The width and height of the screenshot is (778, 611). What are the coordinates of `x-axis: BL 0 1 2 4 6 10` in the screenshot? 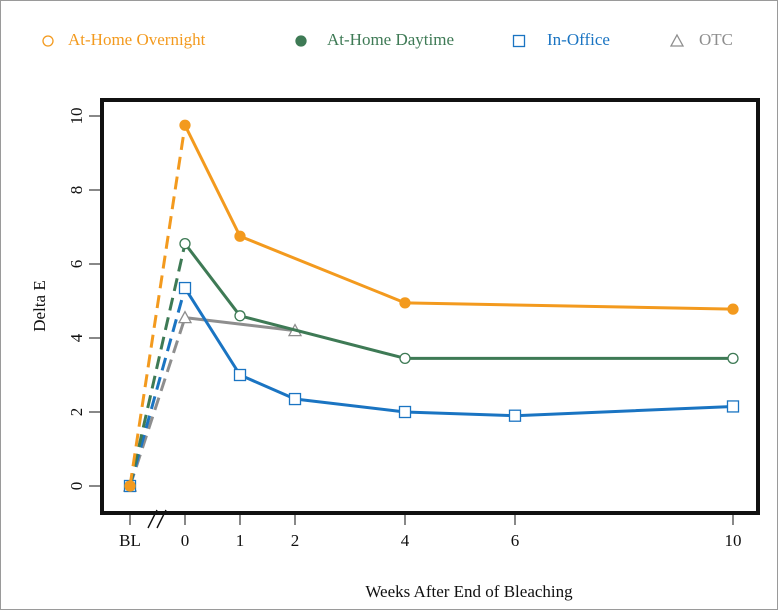 It's located at (430, 529).